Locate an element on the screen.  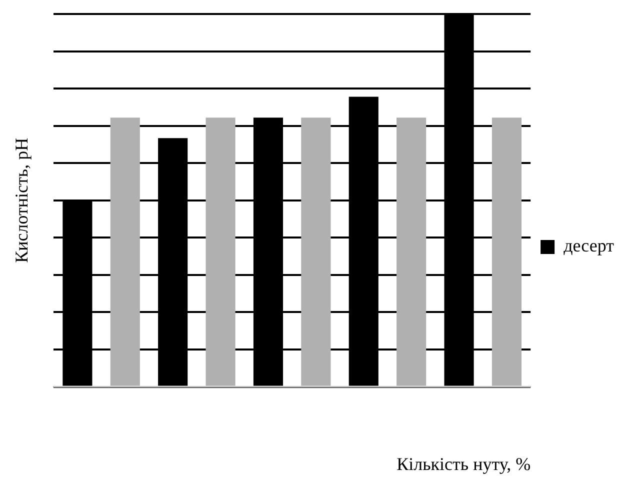
x-axis-title: Кількість нуту, % is located at coordinates (463, 464).